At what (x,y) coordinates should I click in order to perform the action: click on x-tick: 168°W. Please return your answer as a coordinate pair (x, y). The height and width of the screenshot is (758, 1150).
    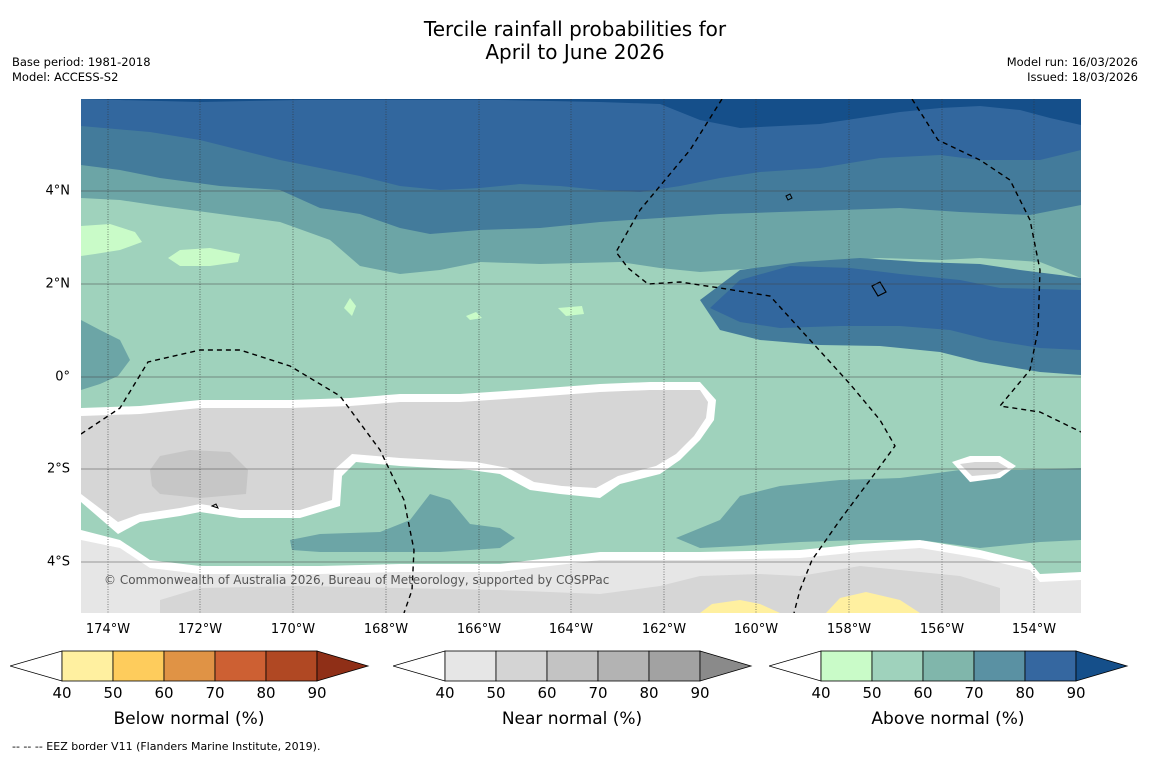
    Looking at the image, I should click on (386, 629).